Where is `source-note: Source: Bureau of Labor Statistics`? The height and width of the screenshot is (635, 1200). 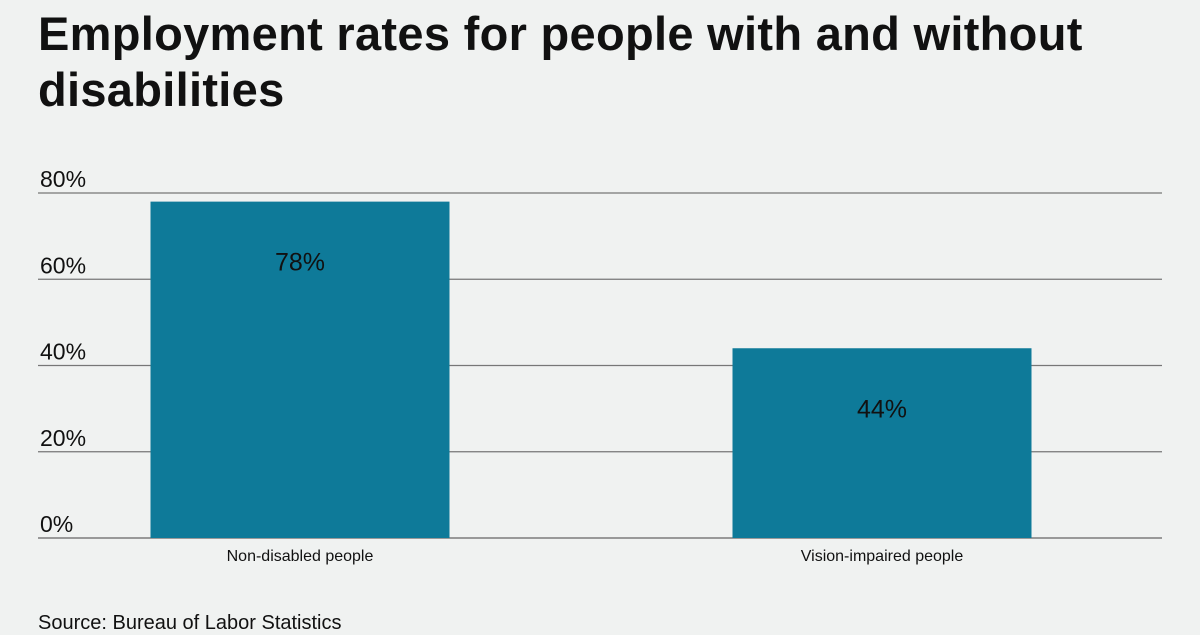
source-note: Source: Bureau of Labor Statistics is located at coordinates (190, 623).